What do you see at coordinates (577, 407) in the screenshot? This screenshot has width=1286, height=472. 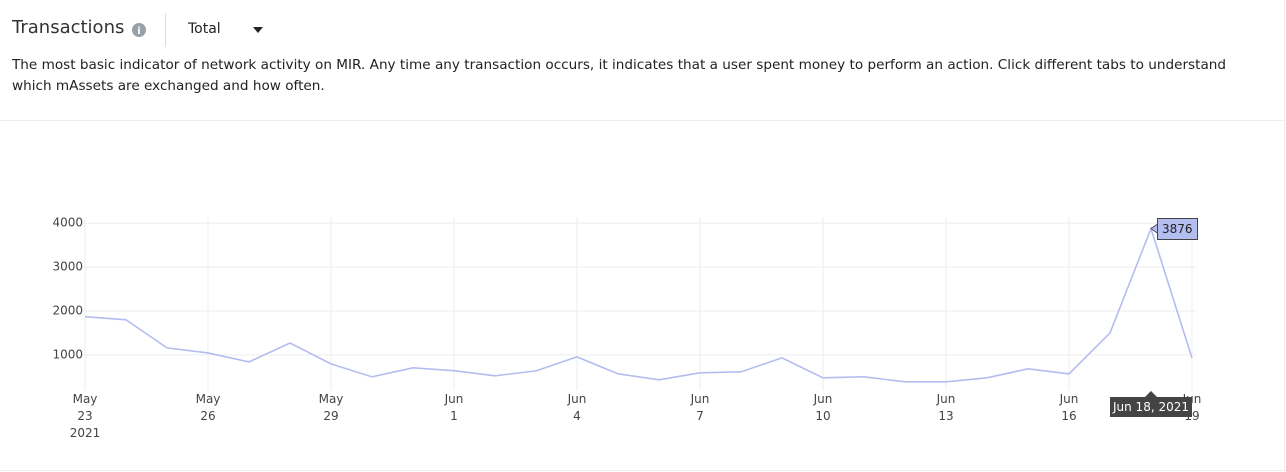 I see `x-tick-label: Jun 4` at bounding box center [577, 407].